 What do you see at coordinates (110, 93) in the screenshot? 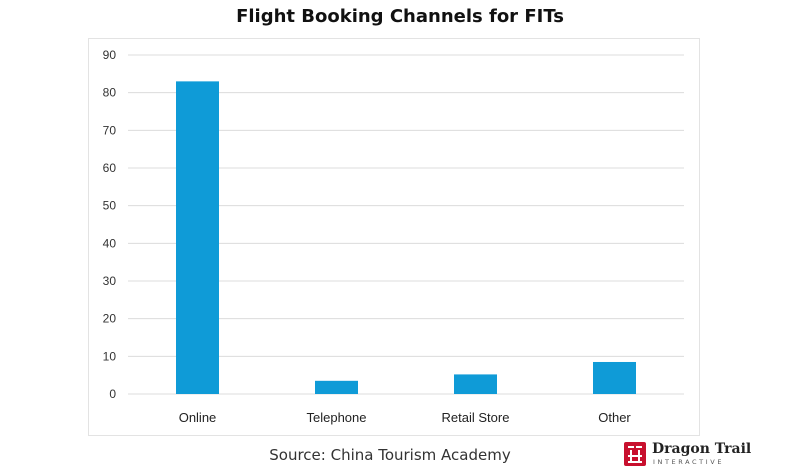
I see `y-tick-label: 80` at bounding box center [110, 93].